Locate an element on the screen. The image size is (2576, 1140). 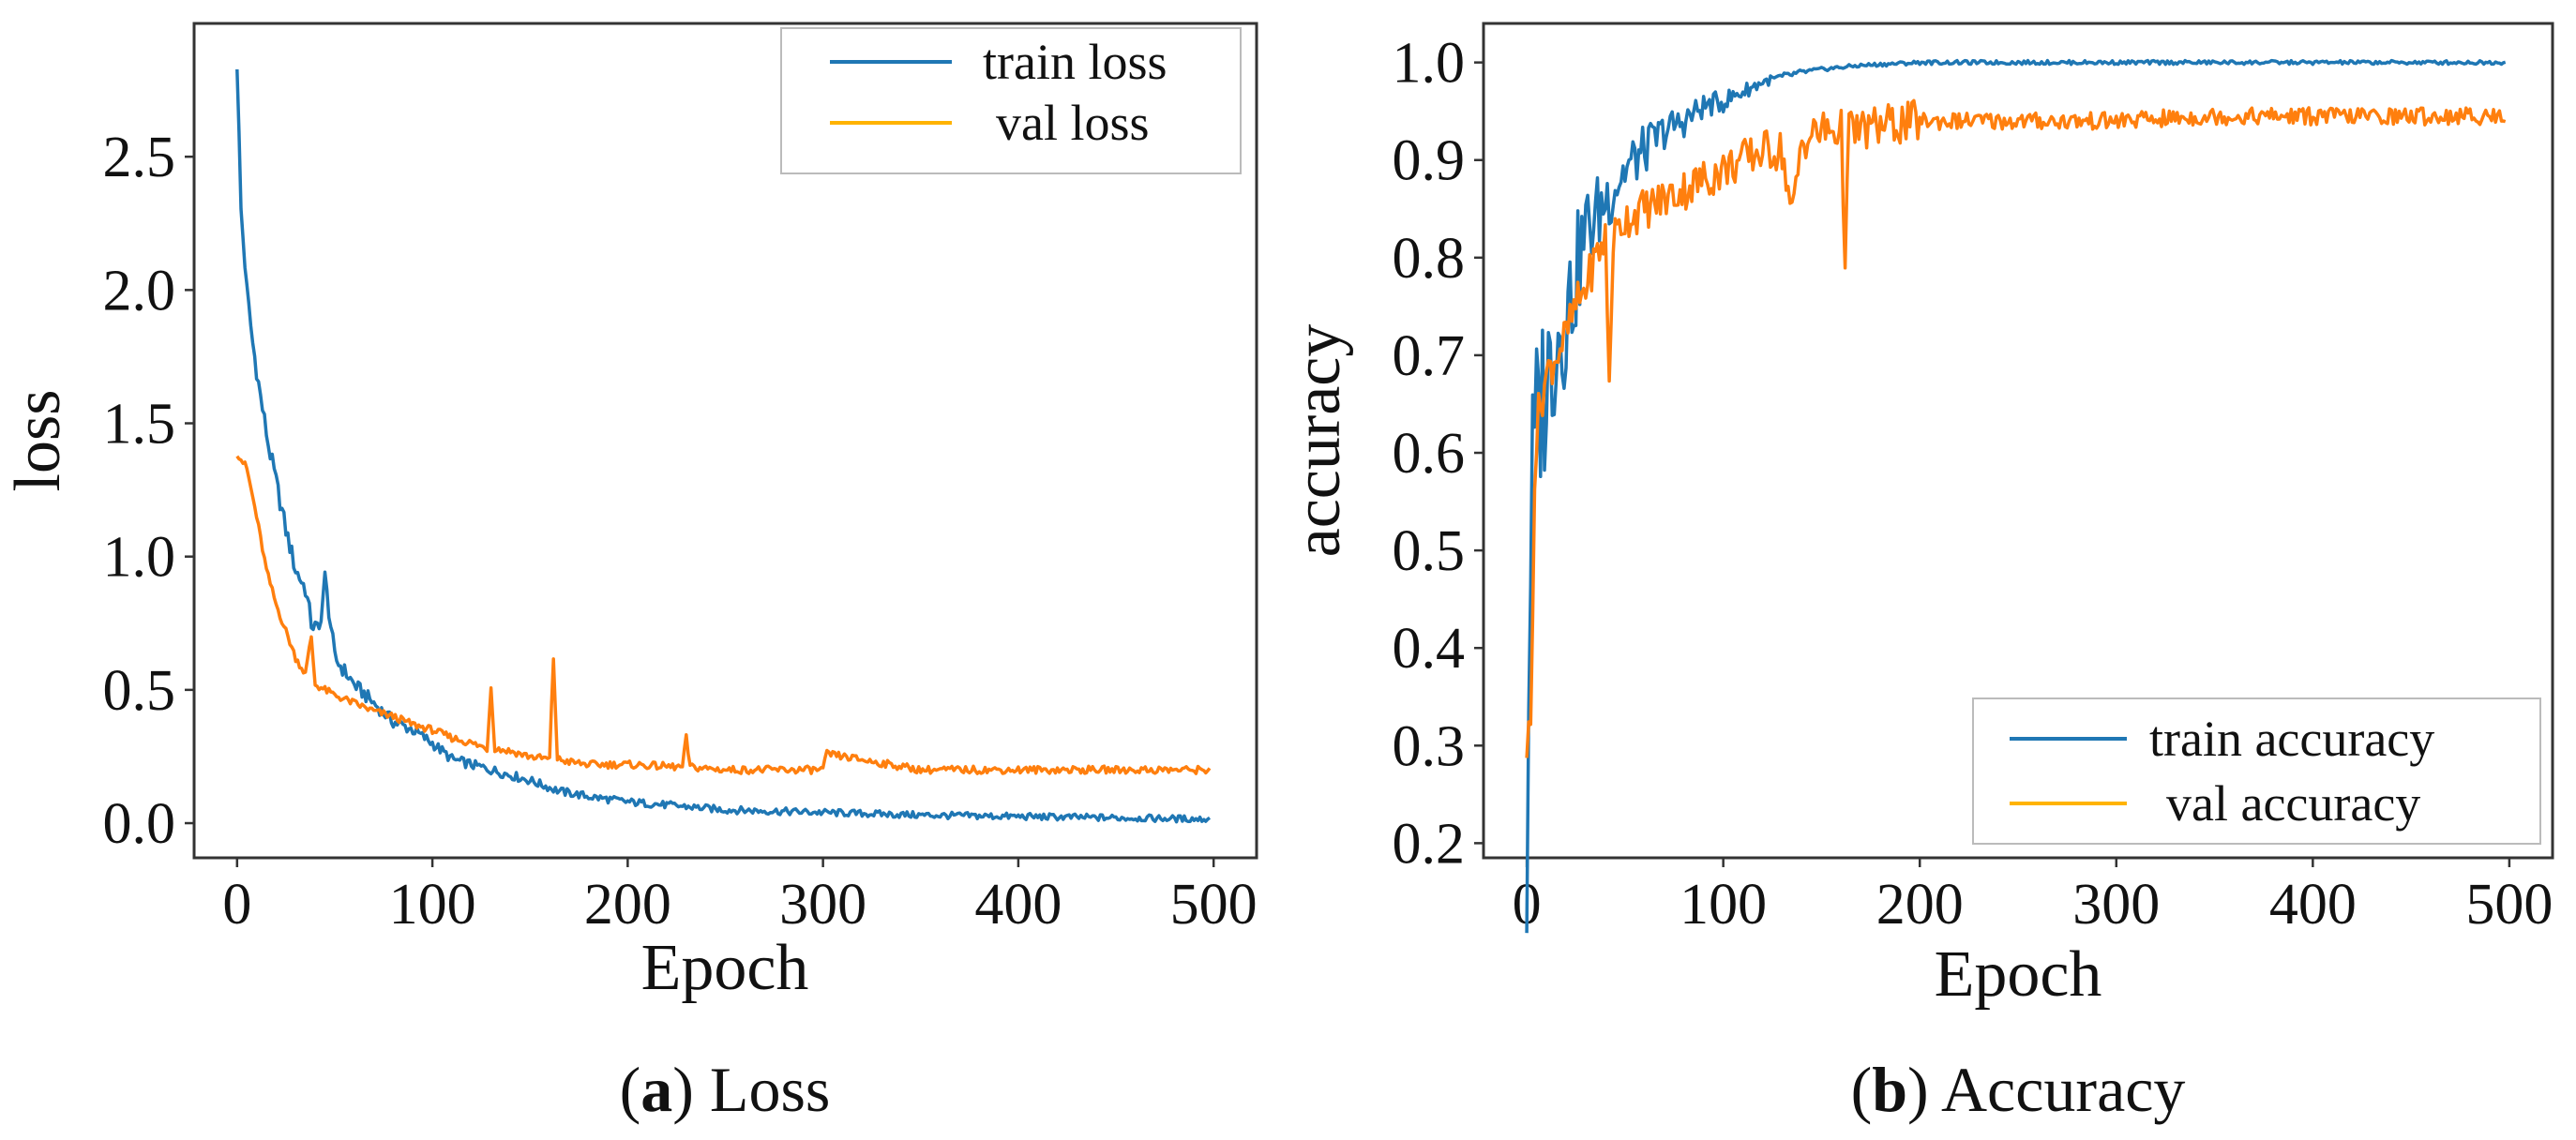
loss-x-axis-label: Epoch is located at coordinates (725, 968).